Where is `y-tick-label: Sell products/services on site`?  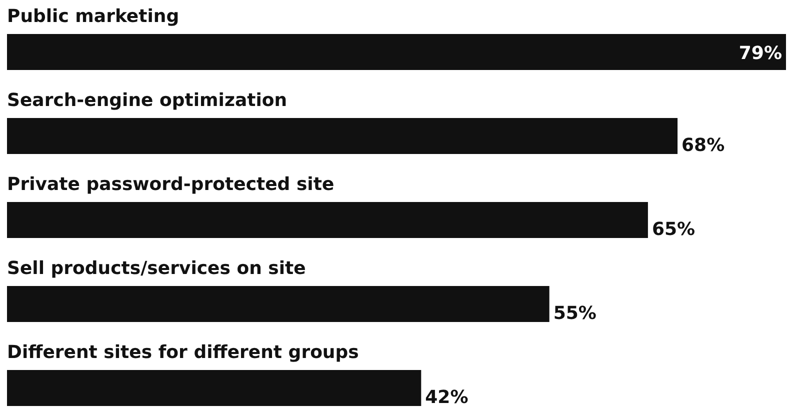 y-tick-label: Sell products/services on site is located at coordinates (156, 268).